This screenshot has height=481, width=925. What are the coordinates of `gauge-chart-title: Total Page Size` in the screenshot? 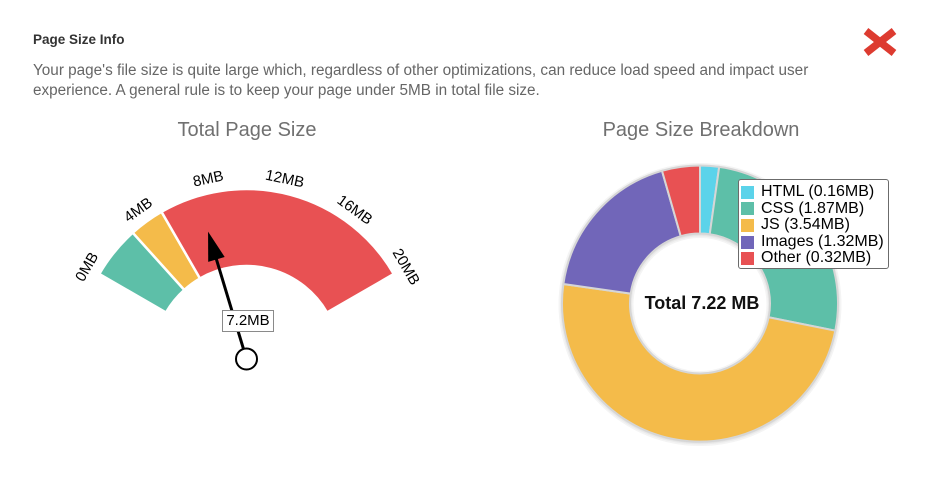 It's located at (247, 130).